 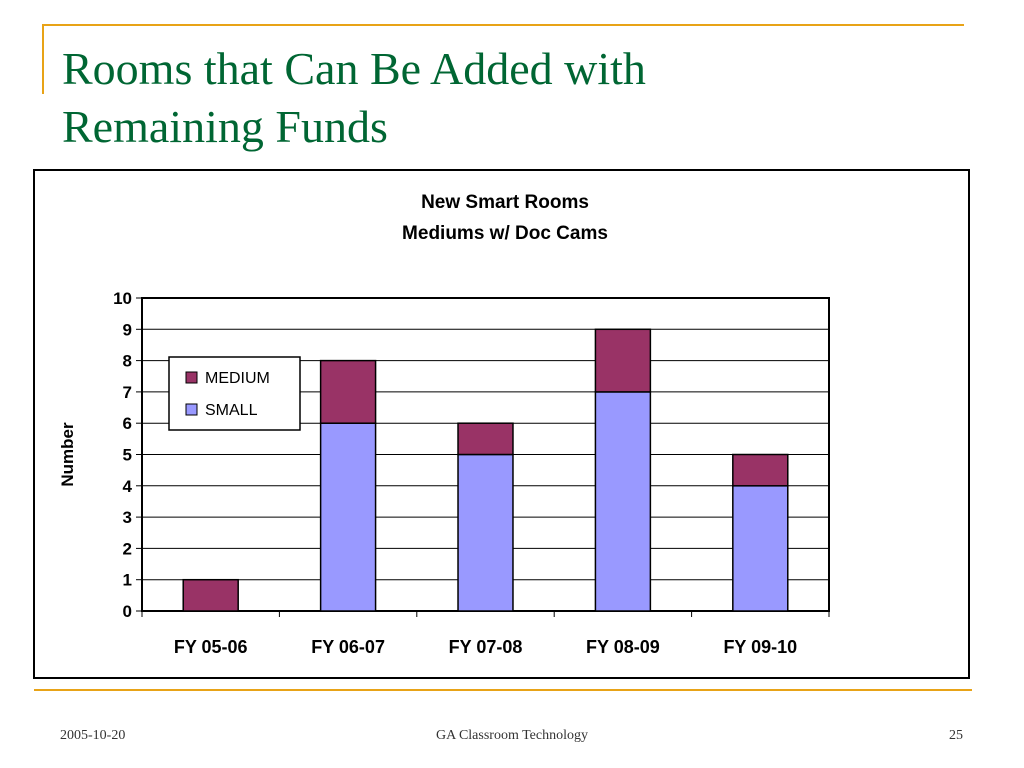 I want to click on x-tick-label: FY 08-09, so click(x=623, y=647).